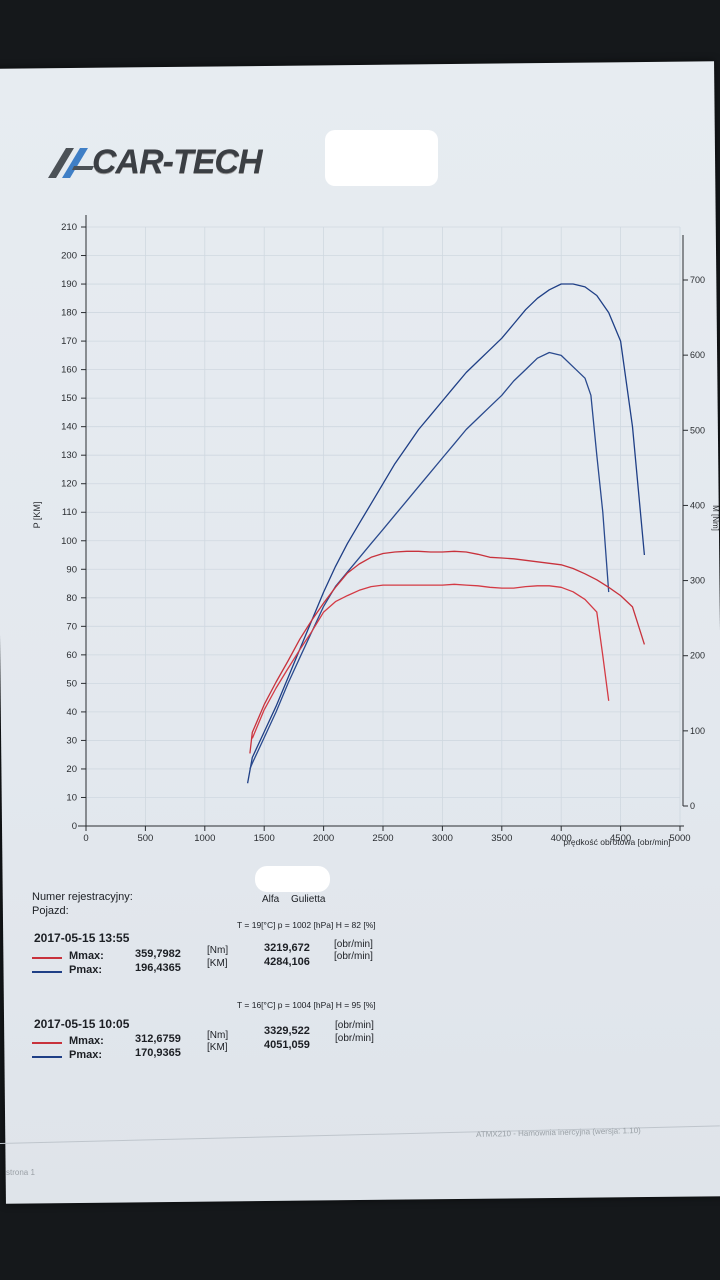 The width and height of the screenshot is (720, 1280). Describe the element at coordinates (82, 1024) in the screenshot. I see `run2-datetime: 2017-05-15 10:05` at that location.